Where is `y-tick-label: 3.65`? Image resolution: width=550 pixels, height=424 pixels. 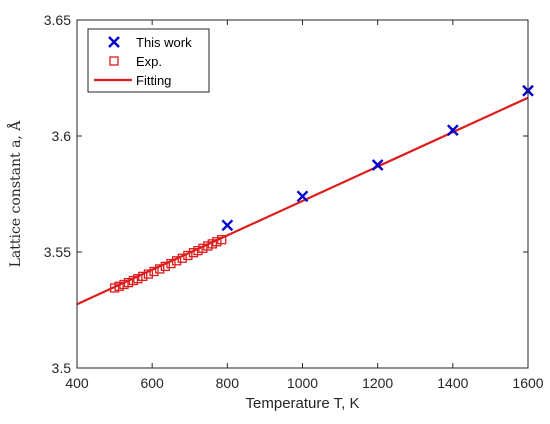
y-tick-label: 3.65 is located at coordinates (57, 20).